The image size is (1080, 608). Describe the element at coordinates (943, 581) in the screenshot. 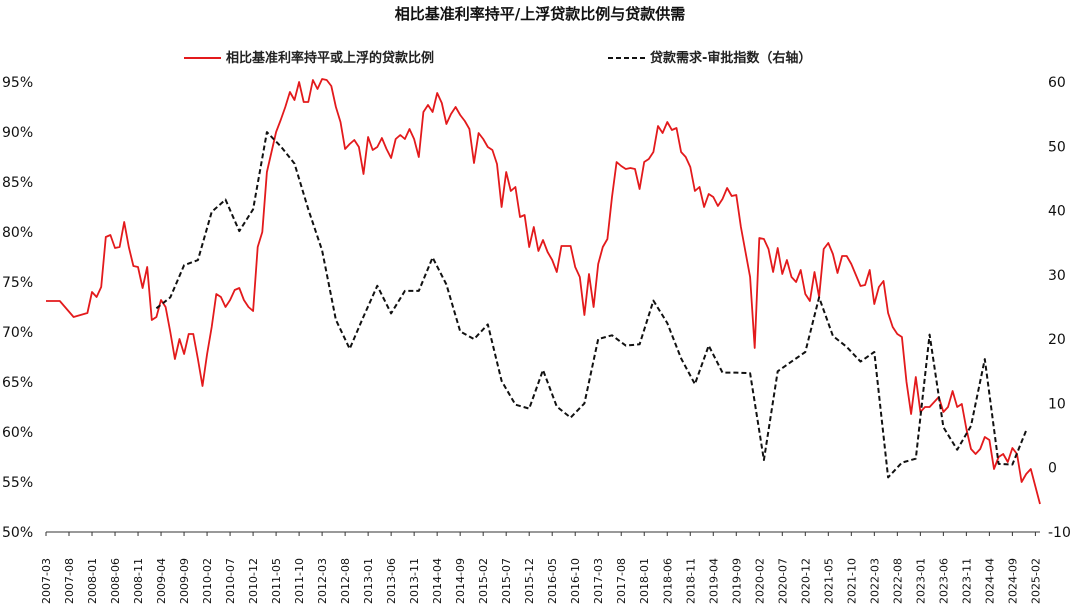

I see `x-tick-label: 2023-06` at that location.